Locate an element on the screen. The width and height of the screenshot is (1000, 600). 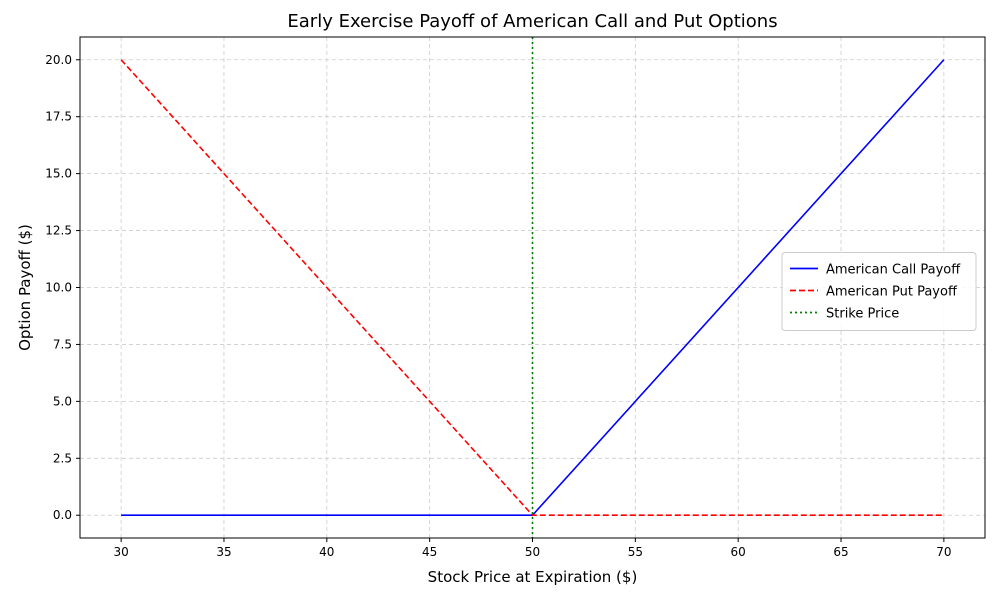
y-tick-label: 17.5 is located at coordinates (58, 117).